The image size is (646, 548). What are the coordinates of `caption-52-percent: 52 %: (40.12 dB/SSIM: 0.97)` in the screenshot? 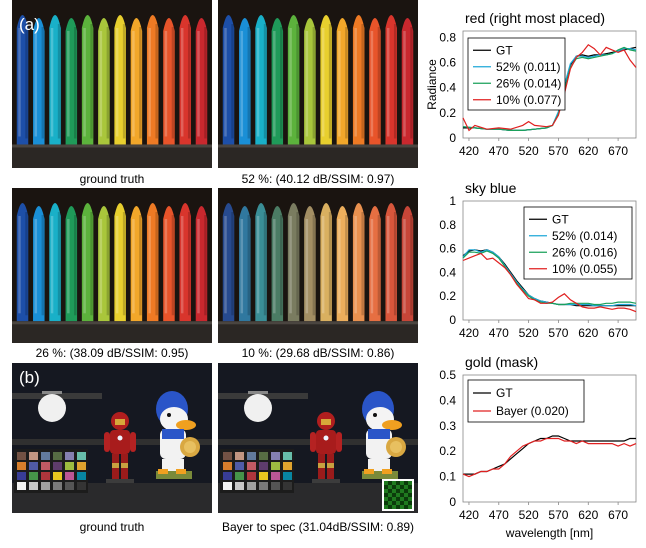 It's located at (318, 179).